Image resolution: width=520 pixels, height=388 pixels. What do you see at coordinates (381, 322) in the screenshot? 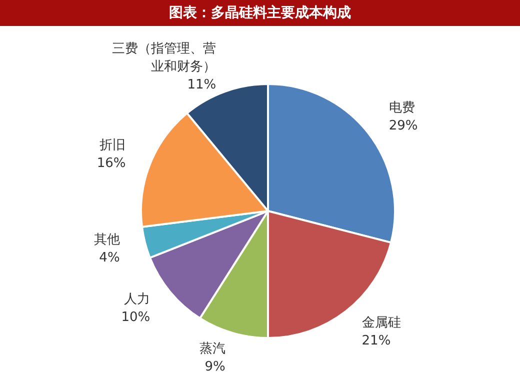
I see `slice-label: 金属硅` at bounding box center [381, 322].